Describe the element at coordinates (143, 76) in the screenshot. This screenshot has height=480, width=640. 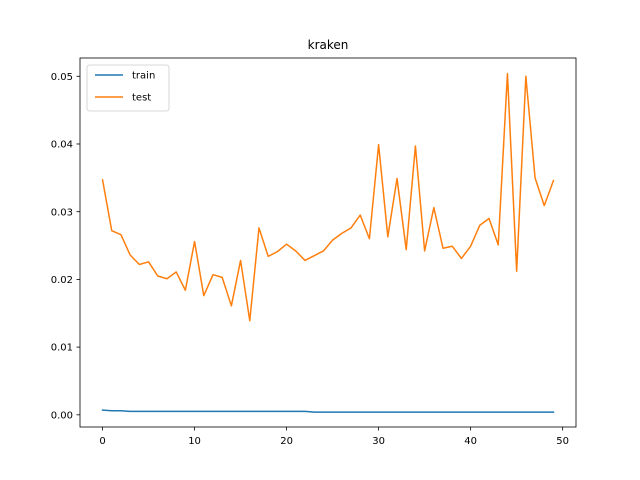
I see `legend-label-train: train` at that location.